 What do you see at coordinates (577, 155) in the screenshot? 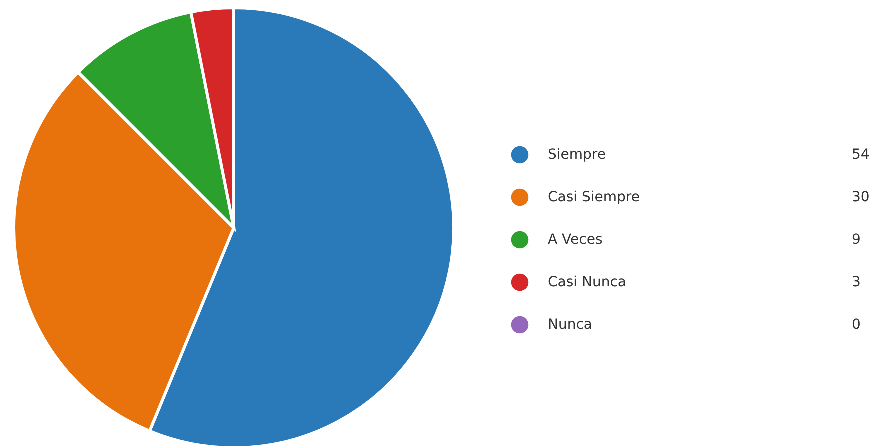
I see `legend-label: Siempre` at bounding box center [577, 155].